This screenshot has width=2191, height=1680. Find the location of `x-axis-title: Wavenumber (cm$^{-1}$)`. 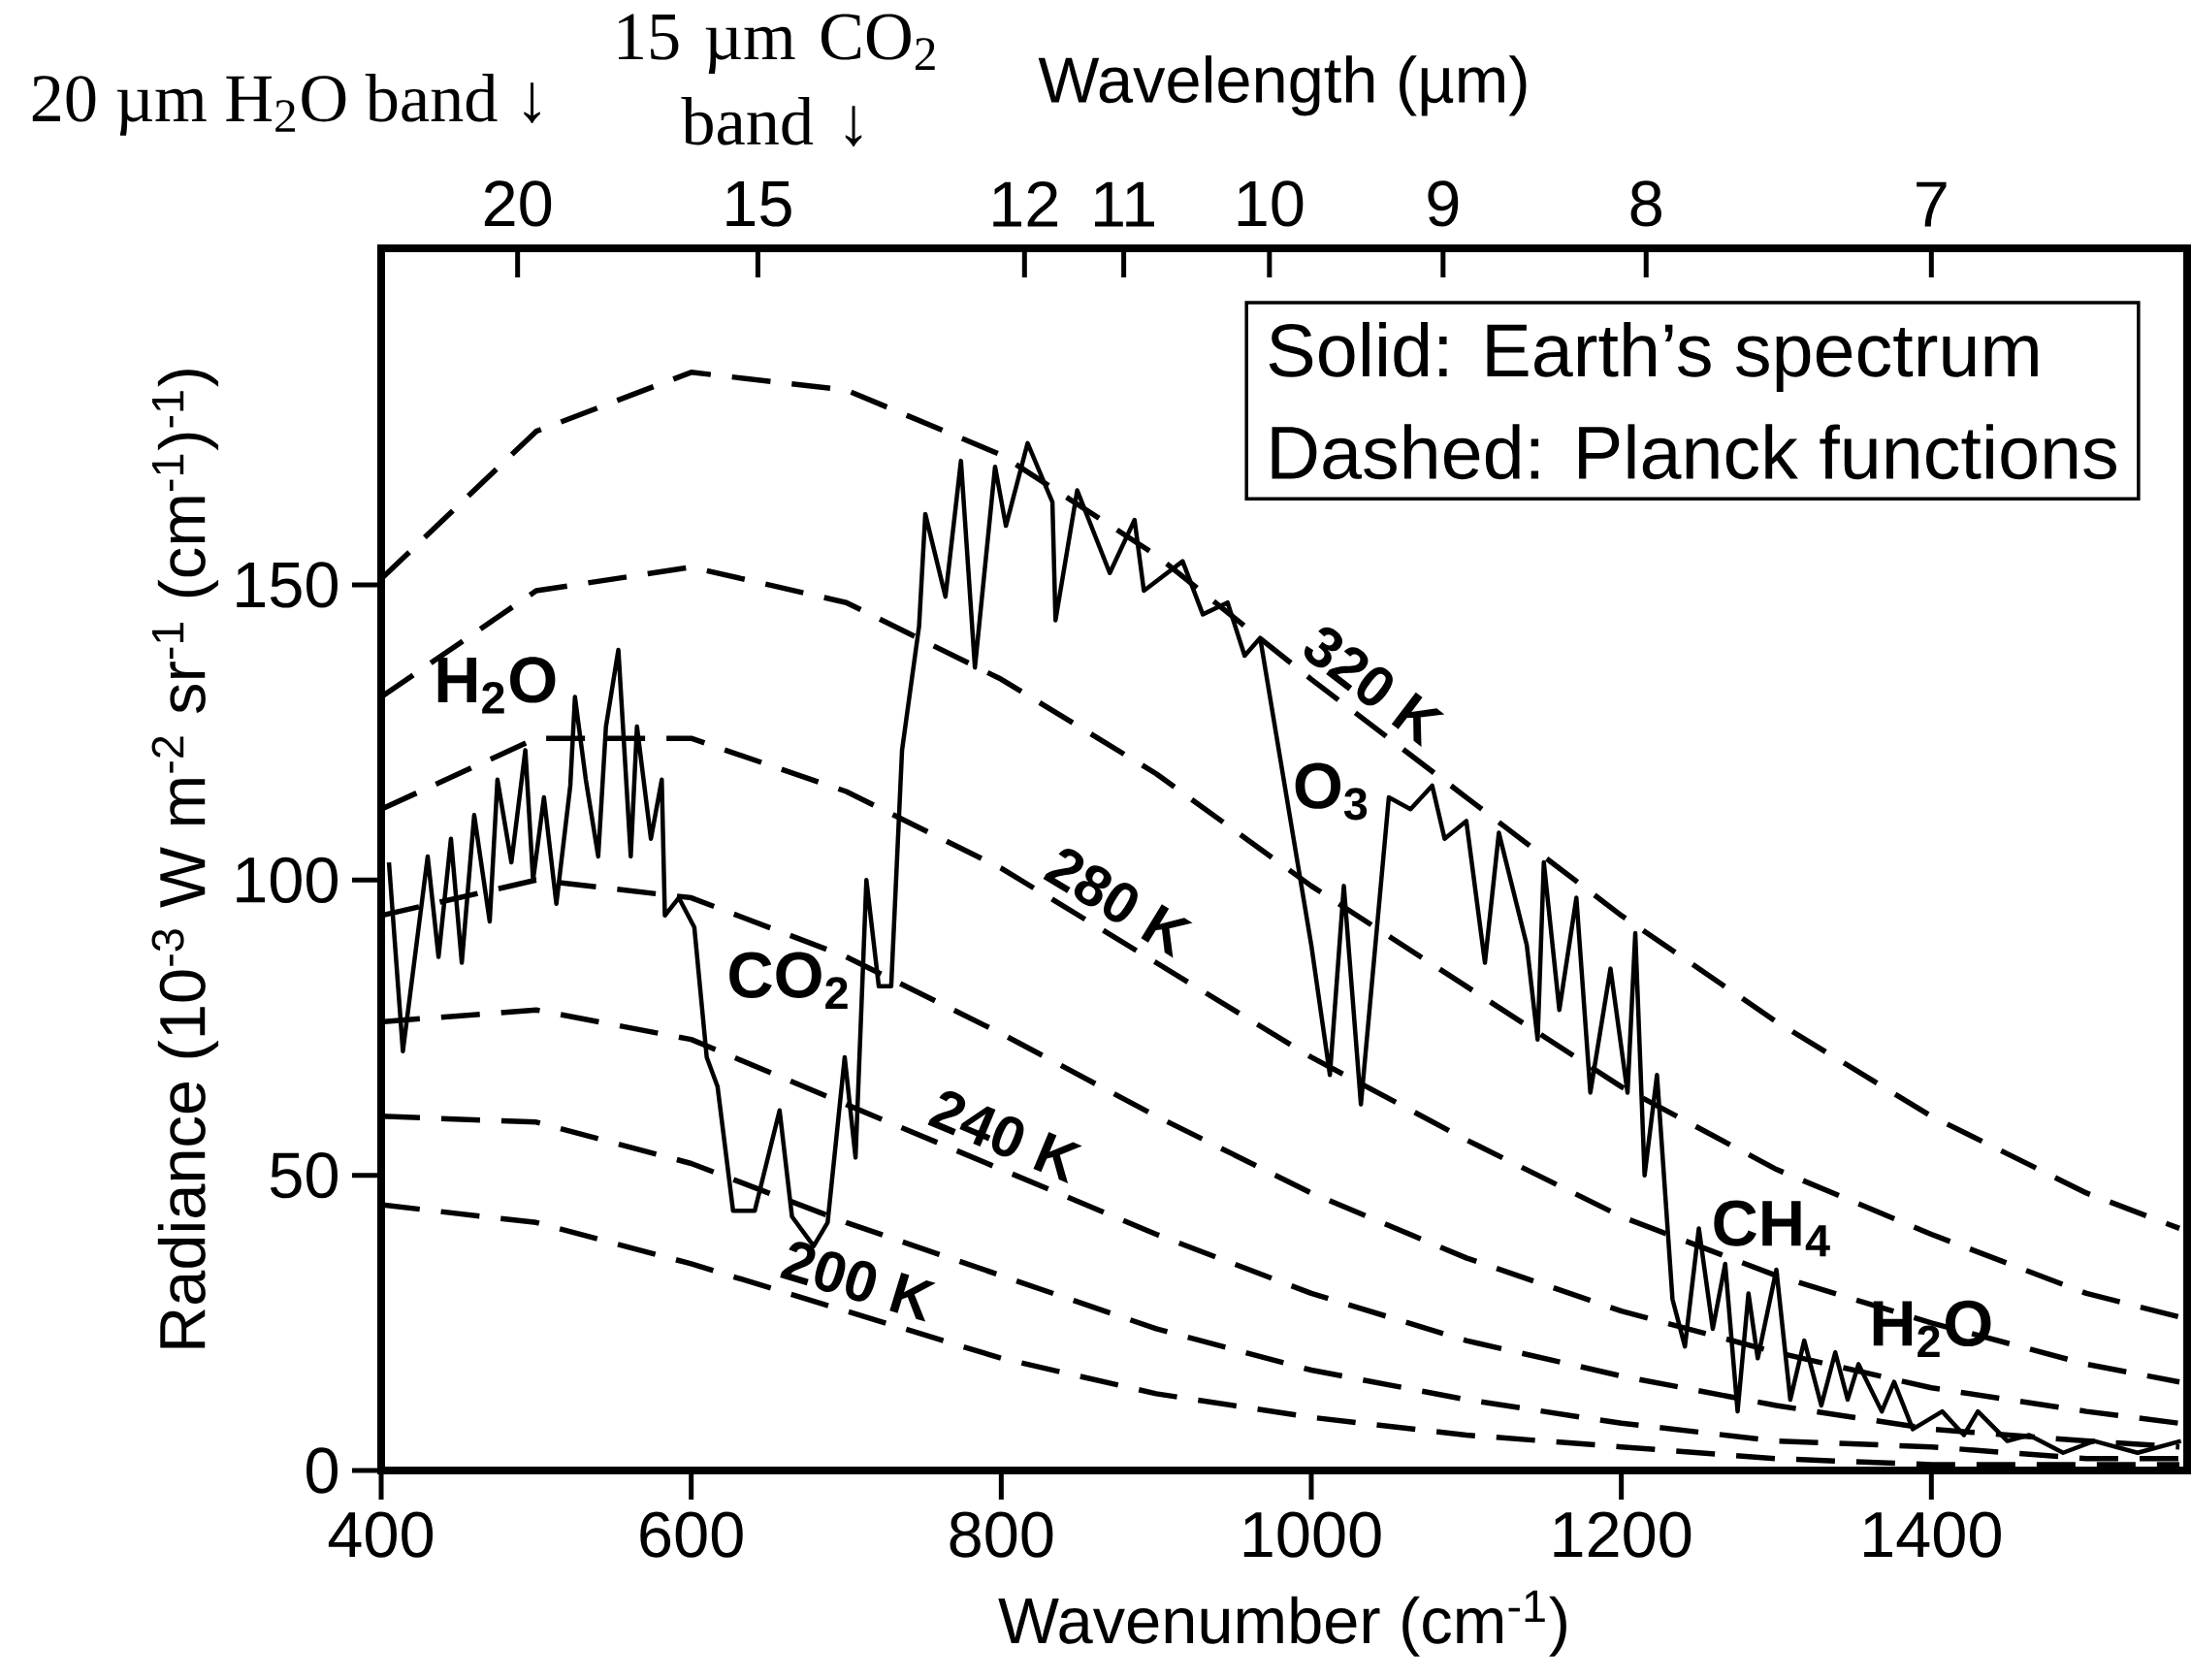

x-axis-title: Wavenumber (cm$^{-1}$) is located at coordinates (1282, 1623).